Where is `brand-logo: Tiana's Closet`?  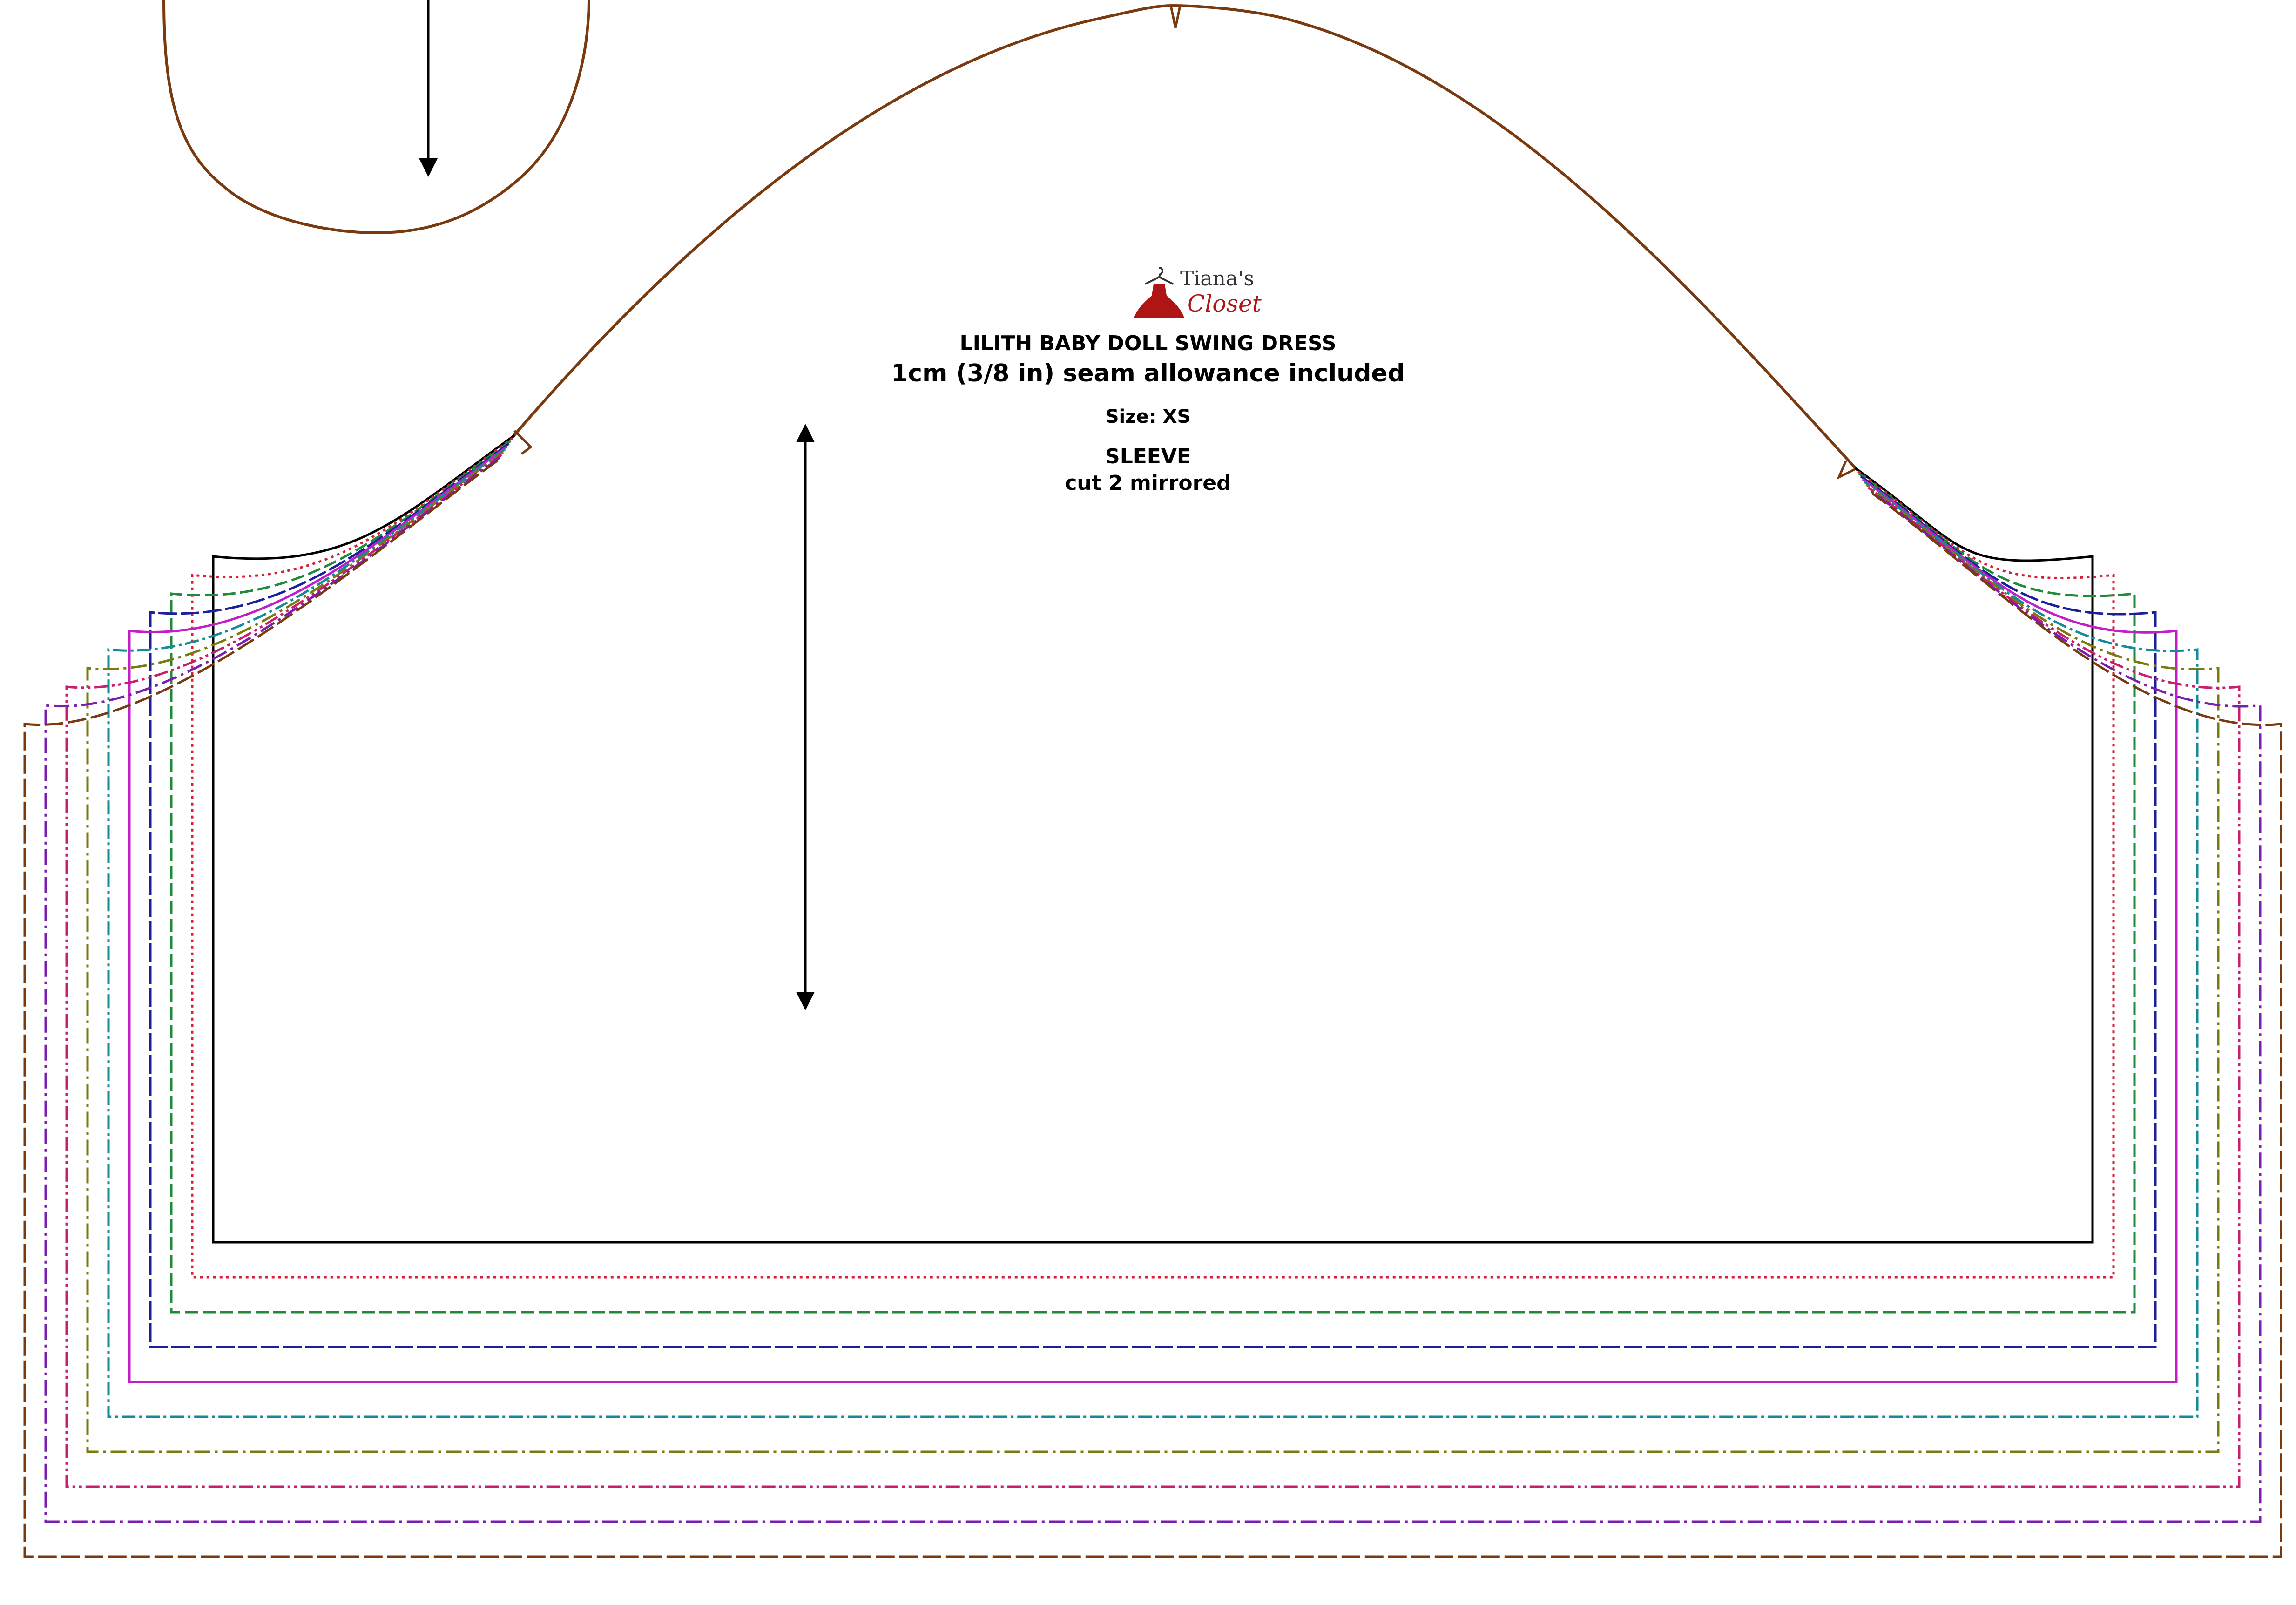 brand-logo: Tiana's Closet is located at coordinates (1206, 295).